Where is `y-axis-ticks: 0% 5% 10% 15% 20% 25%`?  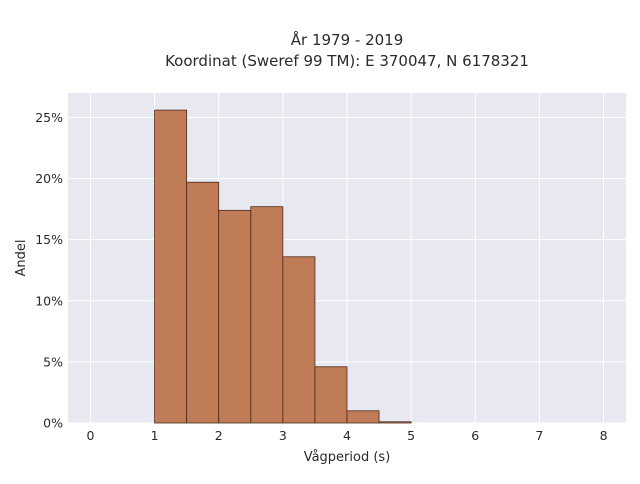 y-axis-ticks: 0% 5% 10% 15% 20% 25% is located at coordinates (49, 270).